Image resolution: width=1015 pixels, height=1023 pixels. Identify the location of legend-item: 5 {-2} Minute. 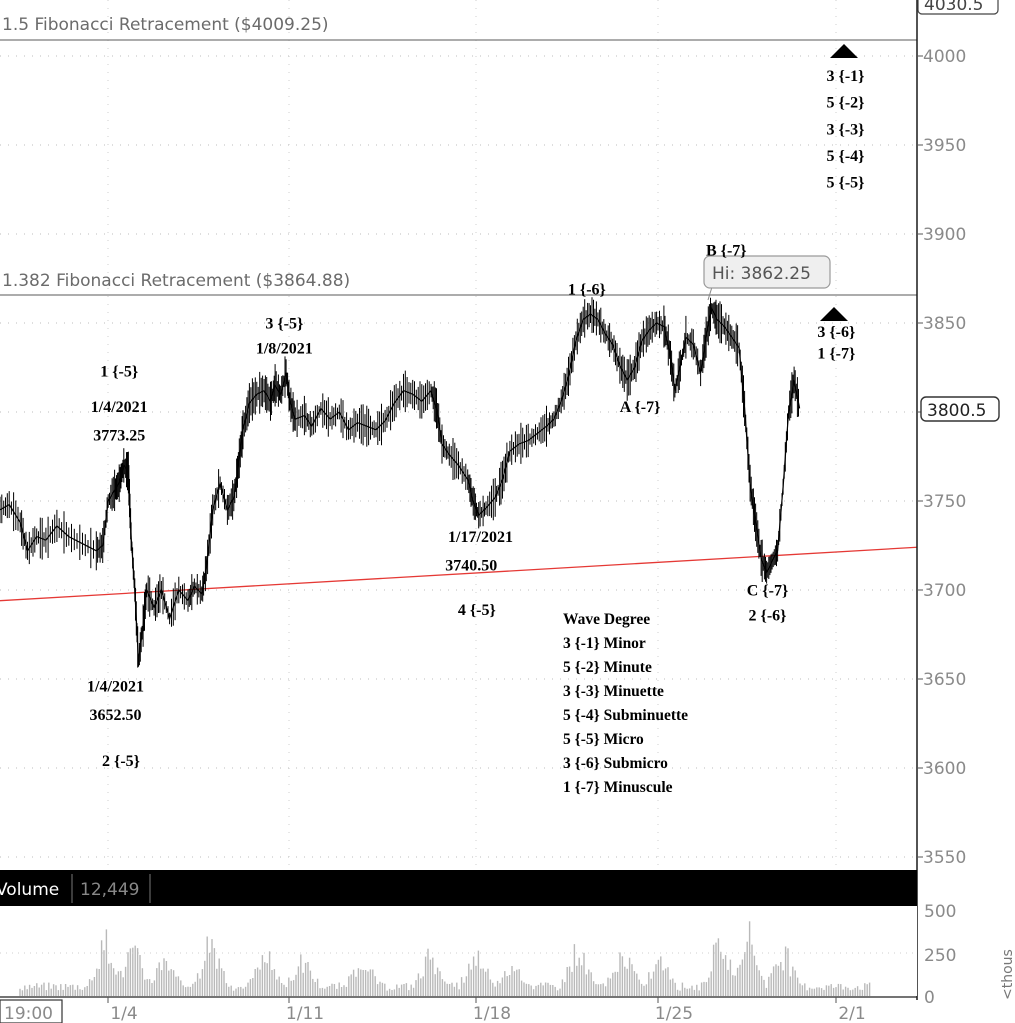
(607, 667).